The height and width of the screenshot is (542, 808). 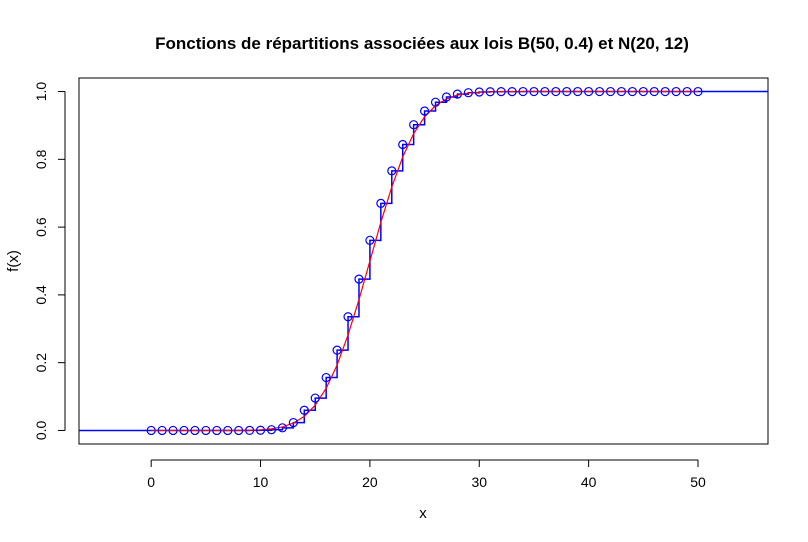 I want to click on y-tick-label: 0.2, so click(x=41, y=363).